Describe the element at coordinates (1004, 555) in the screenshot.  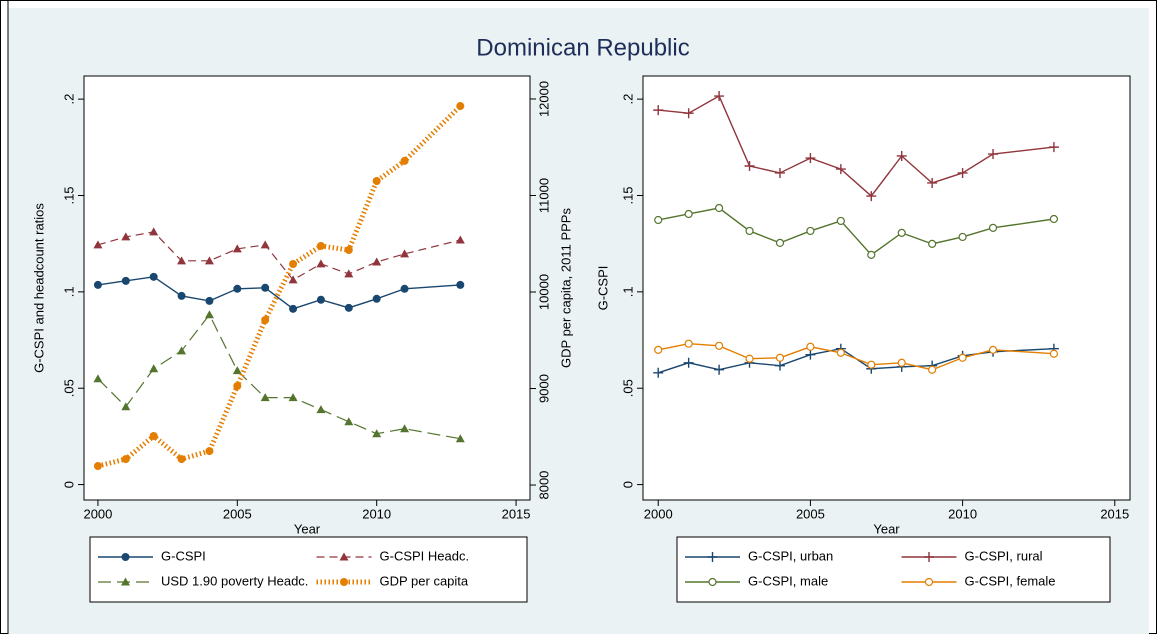
I see `legend-label: G-CSPI, rural` at that location.